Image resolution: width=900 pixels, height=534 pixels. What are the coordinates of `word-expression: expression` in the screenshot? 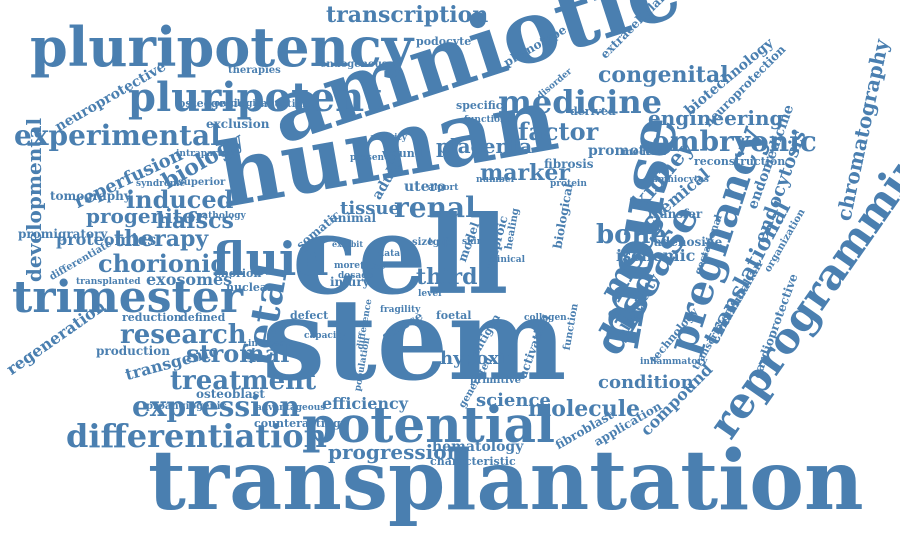 It's located at (216, 406).